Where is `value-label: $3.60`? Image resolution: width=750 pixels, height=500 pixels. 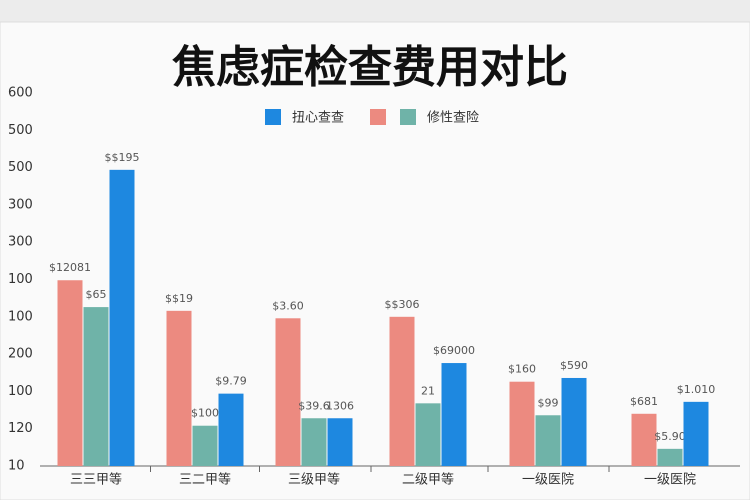
value-label: $3.60 is located at coordinates (288, 305).